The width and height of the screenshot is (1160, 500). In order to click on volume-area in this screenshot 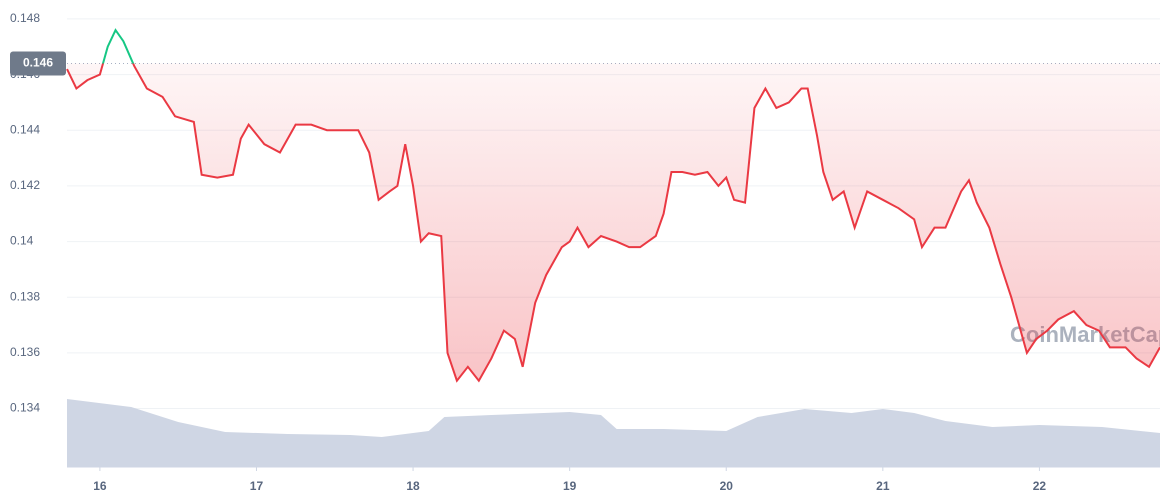, I will do `click(613, 433)`.